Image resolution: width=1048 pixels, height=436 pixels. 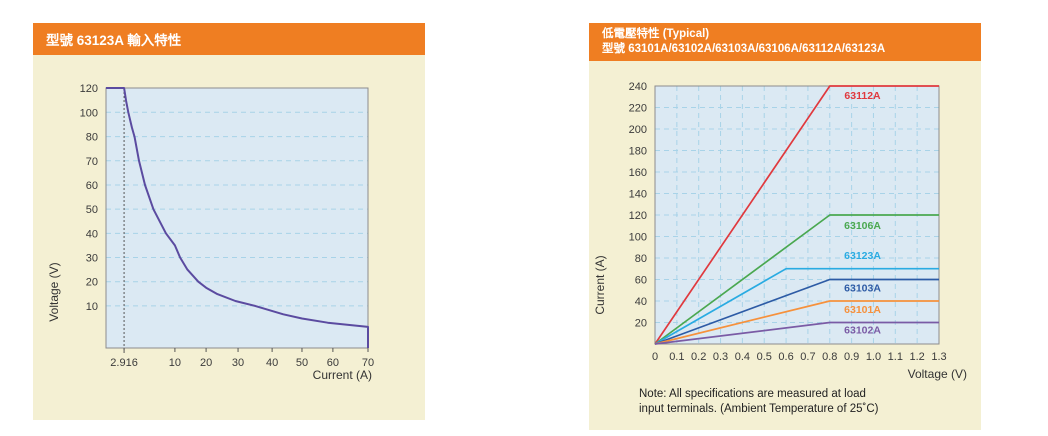 I want to click on x-tick-label: 60, so click(x=333, y=363).